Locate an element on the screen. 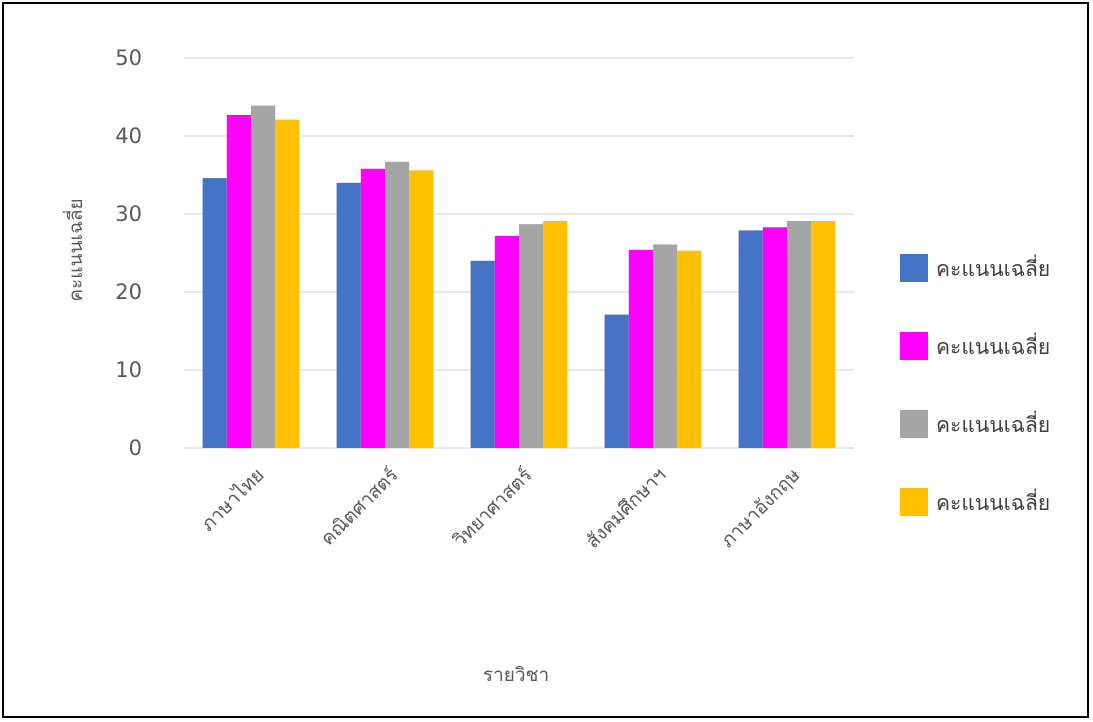 This screenshot has width=1093, height=722. x-category-label: ภาษาไทย is located at coordinates (233, 500).